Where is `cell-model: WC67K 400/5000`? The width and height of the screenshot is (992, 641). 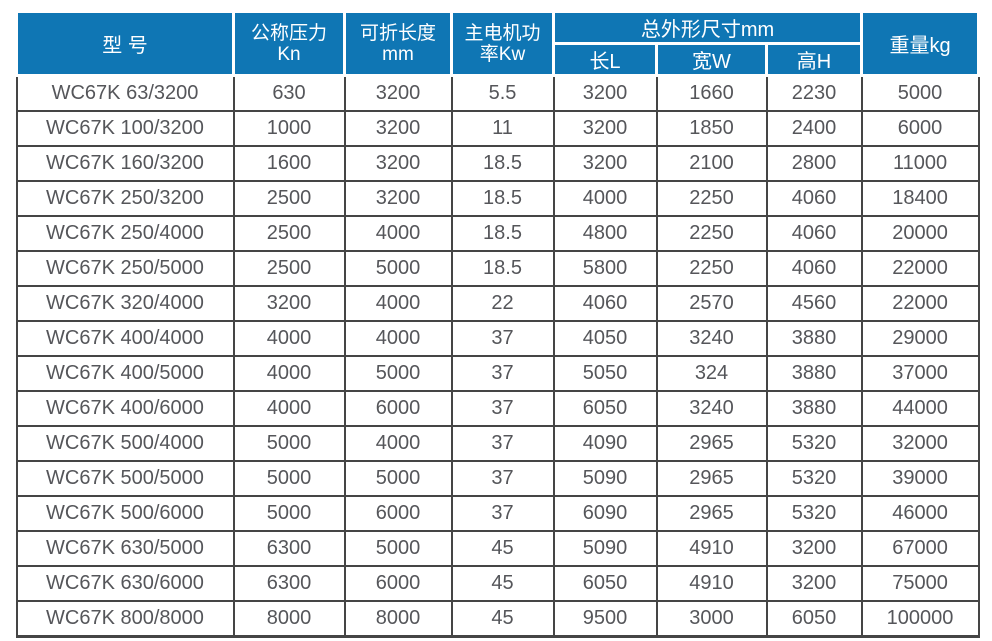
cell-model: WC67K 400/5000 is located at coordinates (125, 373).